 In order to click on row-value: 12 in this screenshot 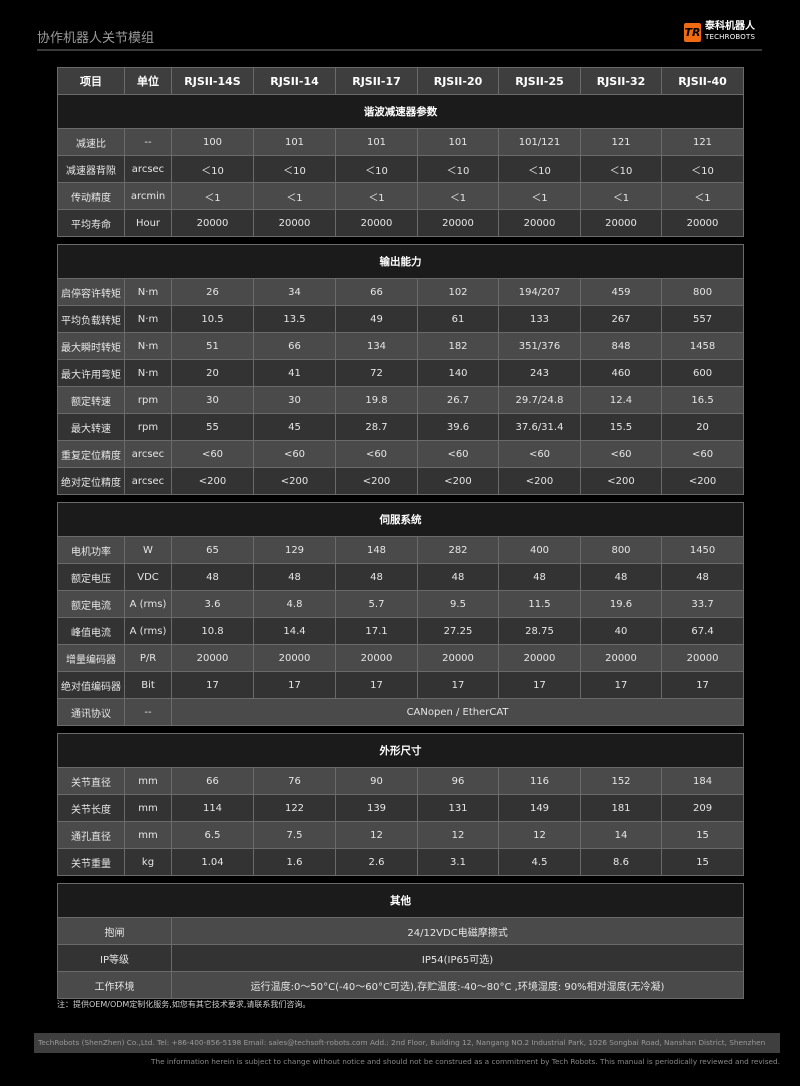, I will do `click(539, 835)`.